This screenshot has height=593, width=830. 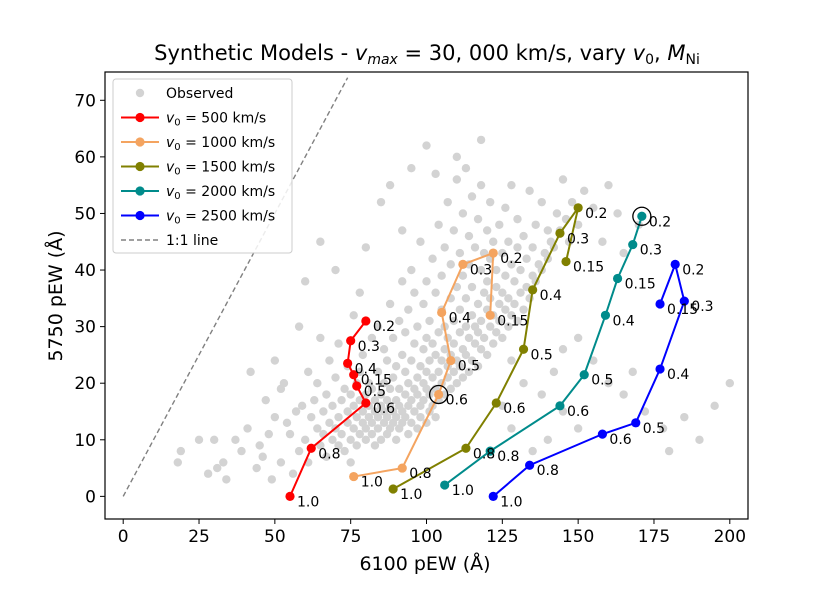 I want to click on point-label: 0.2, so click(x=596, y=214).